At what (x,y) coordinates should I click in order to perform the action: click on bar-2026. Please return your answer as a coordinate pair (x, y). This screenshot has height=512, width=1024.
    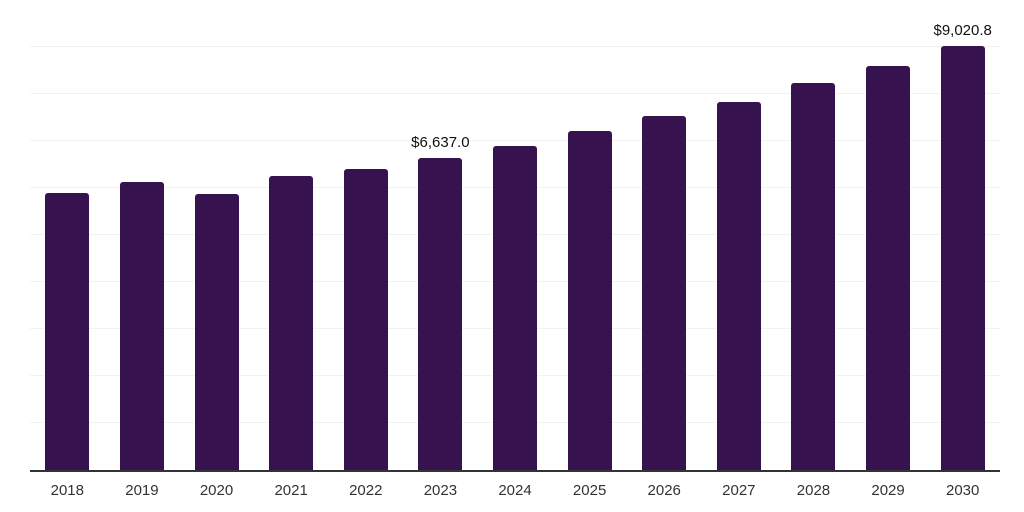
    Looking at the image, I should click on (664, 293).